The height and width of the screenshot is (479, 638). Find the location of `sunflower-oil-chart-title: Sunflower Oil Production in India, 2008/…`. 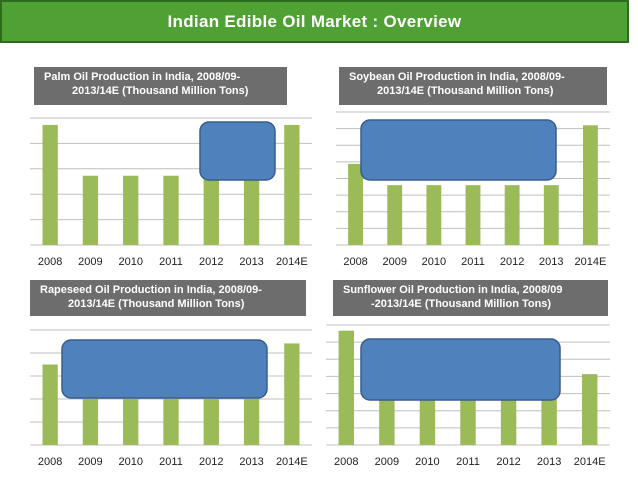

sunflower-oil-chart-title: Sunflower Oil Production in India, 2008/… is located at coordinates (470, 298).